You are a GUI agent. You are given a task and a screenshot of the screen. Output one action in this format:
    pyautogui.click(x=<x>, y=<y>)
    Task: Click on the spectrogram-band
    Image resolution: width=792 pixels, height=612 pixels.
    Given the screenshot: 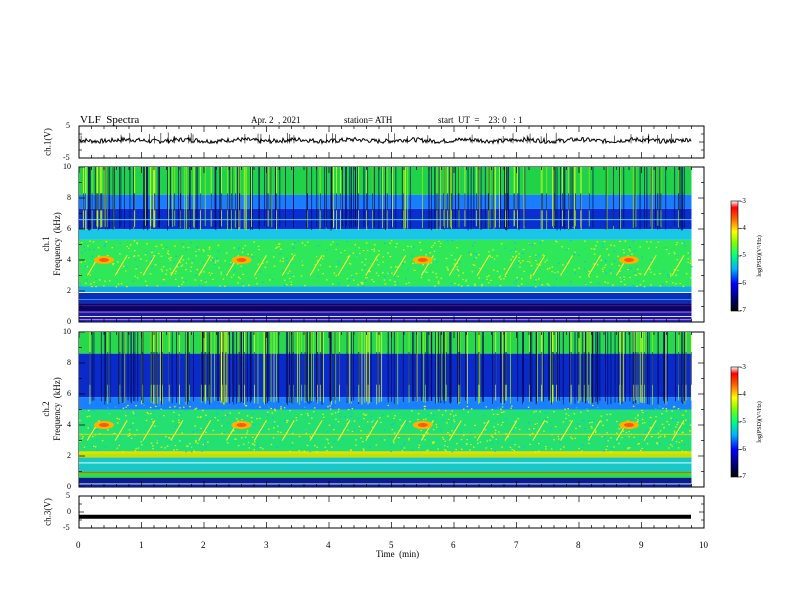 What is the action you would take?
    pyautogui.click(x=385, y=263)
    